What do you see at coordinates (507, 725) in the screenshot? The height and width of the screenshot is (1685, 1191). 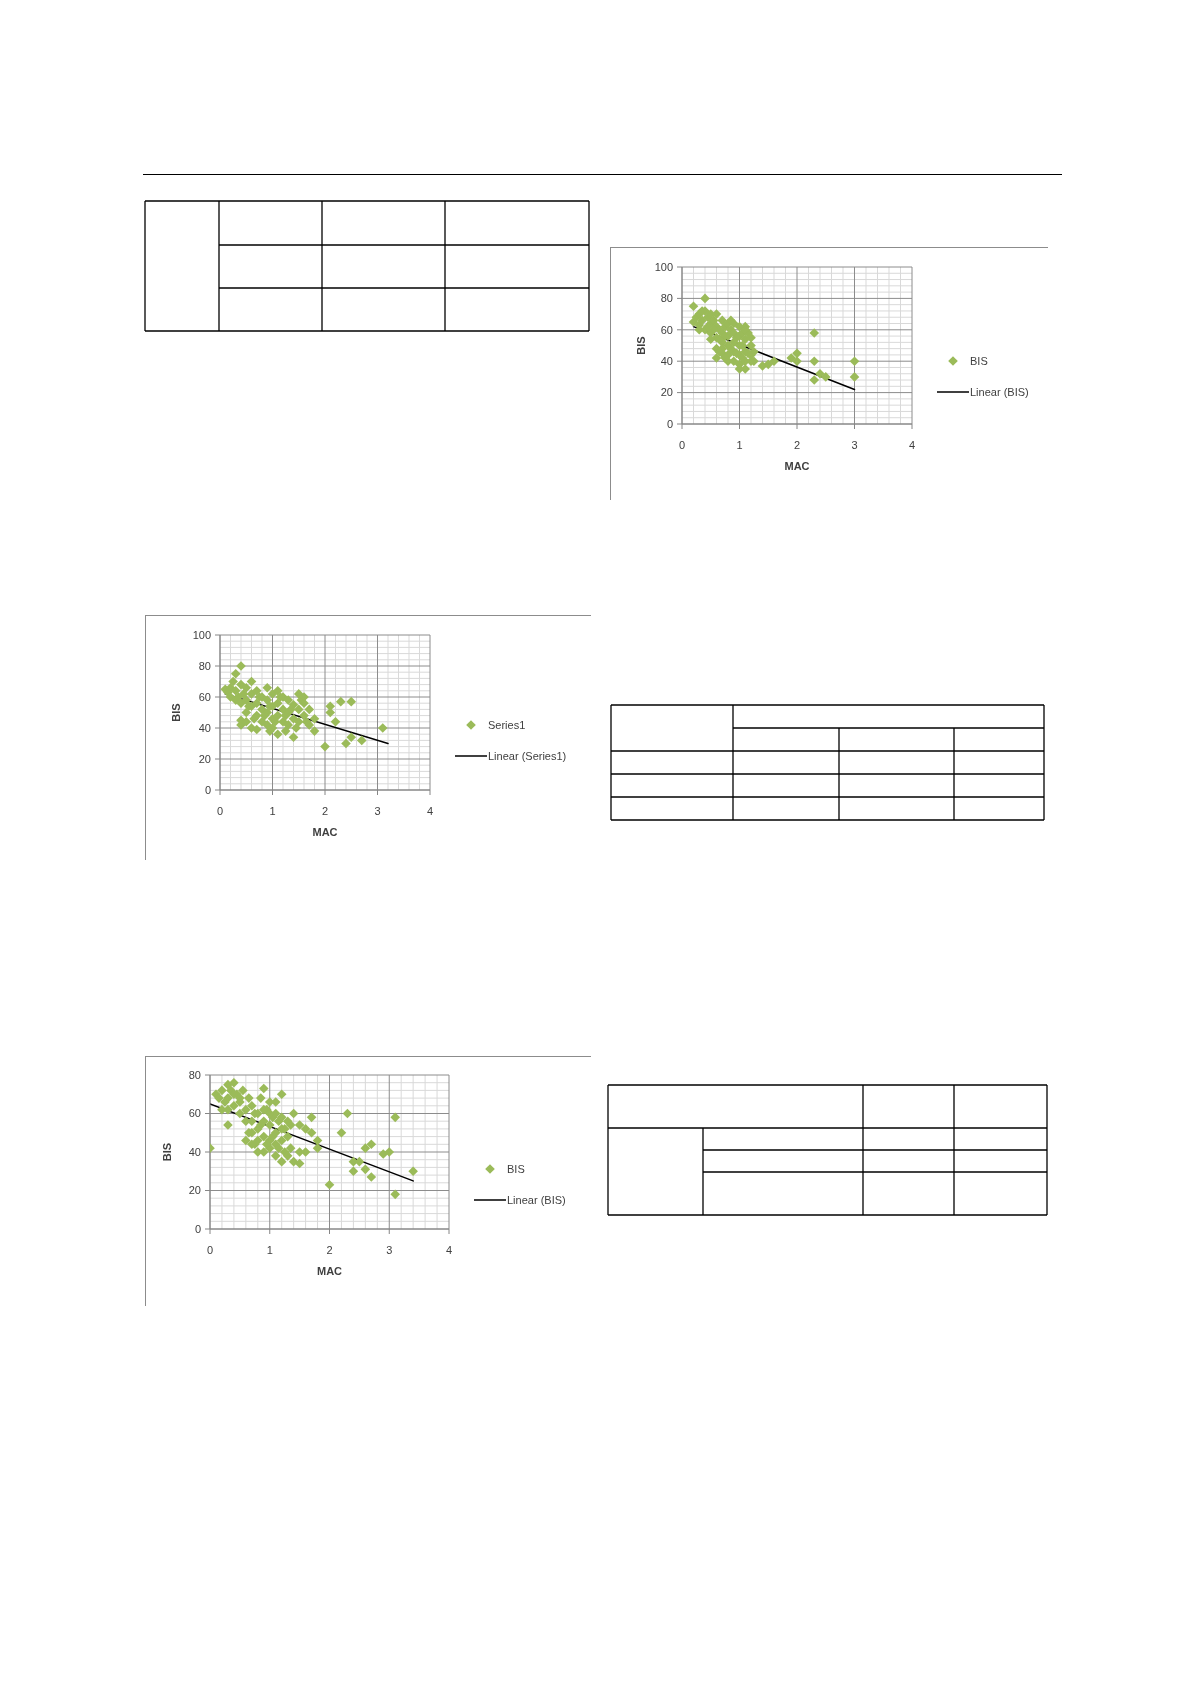 I see `legend-label: Series1` at bounding box center [507, 725].